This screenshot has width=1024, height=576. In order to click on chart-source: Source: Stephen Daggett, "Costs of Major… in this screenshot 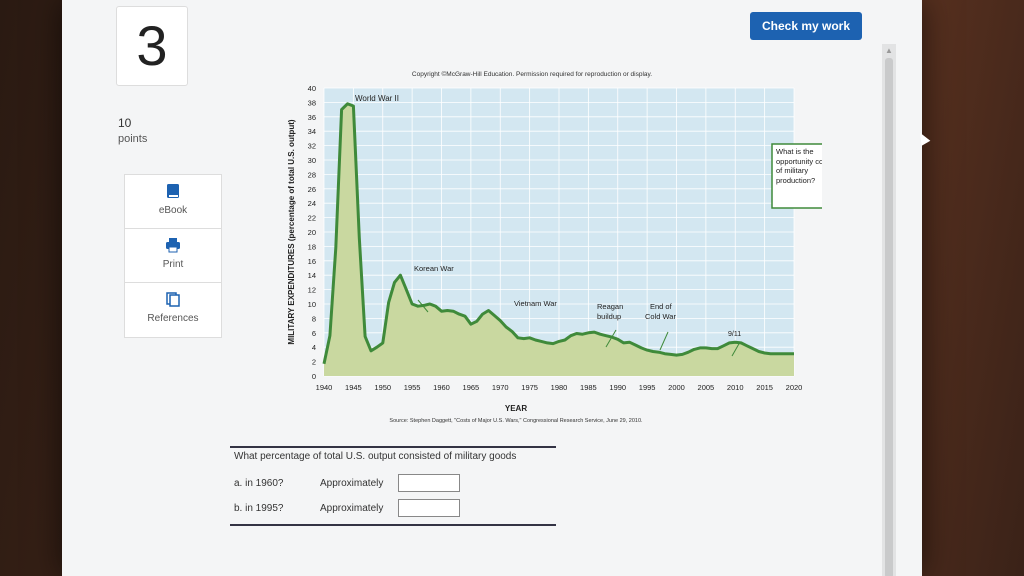, I will do `click(516, 421)`.